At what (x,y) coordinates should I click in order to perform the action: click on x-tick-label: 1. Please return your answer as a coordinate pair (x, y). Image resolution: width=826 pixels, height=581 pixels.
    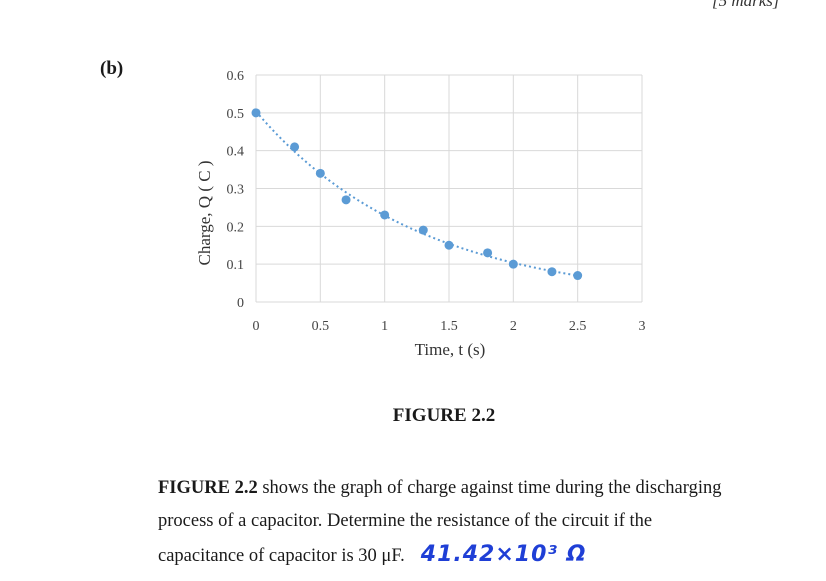
    Looking at the image, I should click on (384, 326).